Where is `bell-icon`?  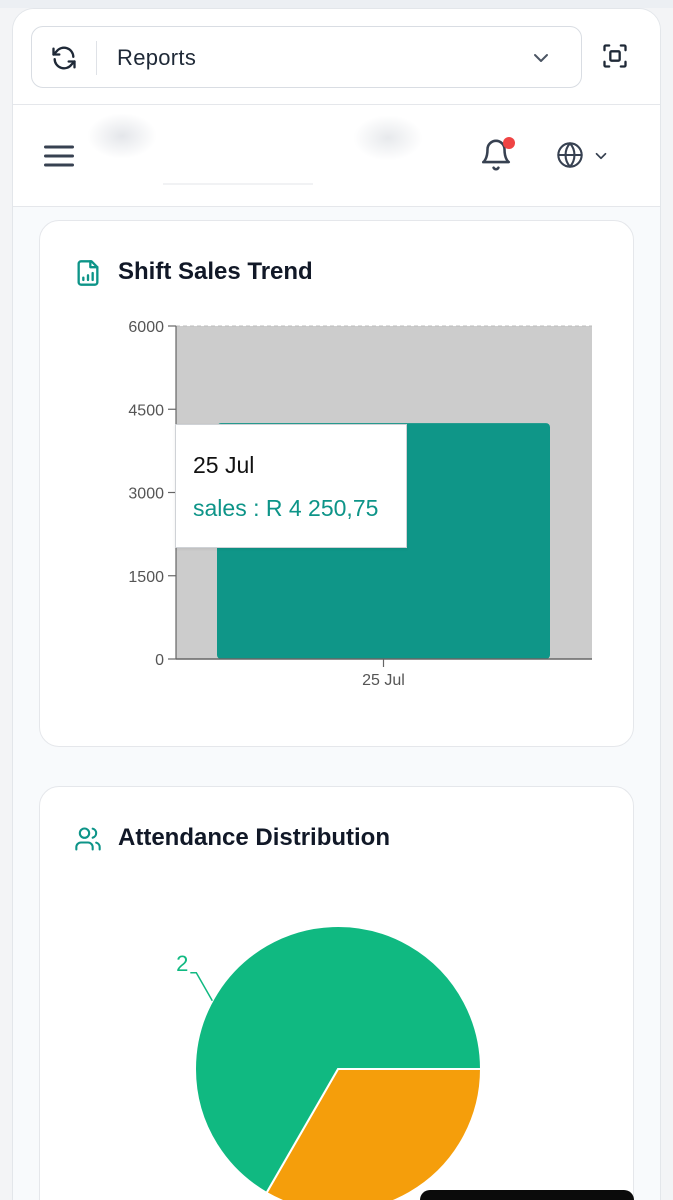
bell-icon is located at coordinates (496, 155).